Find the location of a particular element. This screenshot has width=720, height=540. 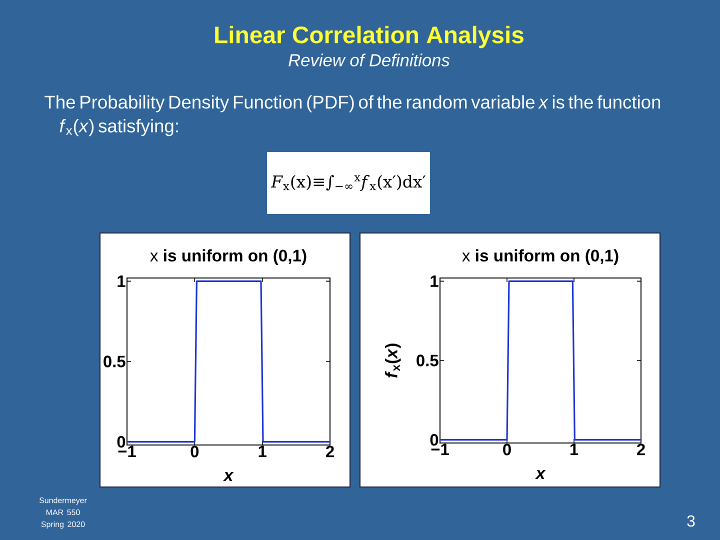

text: 3 is located at coordinates (691, 521).